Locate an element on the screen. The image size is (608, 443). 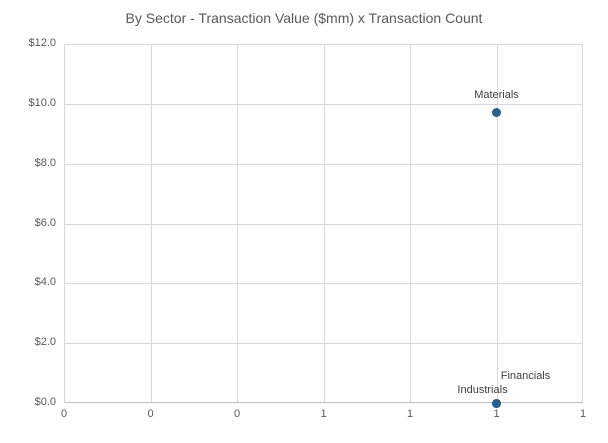
y-axis-tick-label: $0.0 is located at coordinates (45, 402).